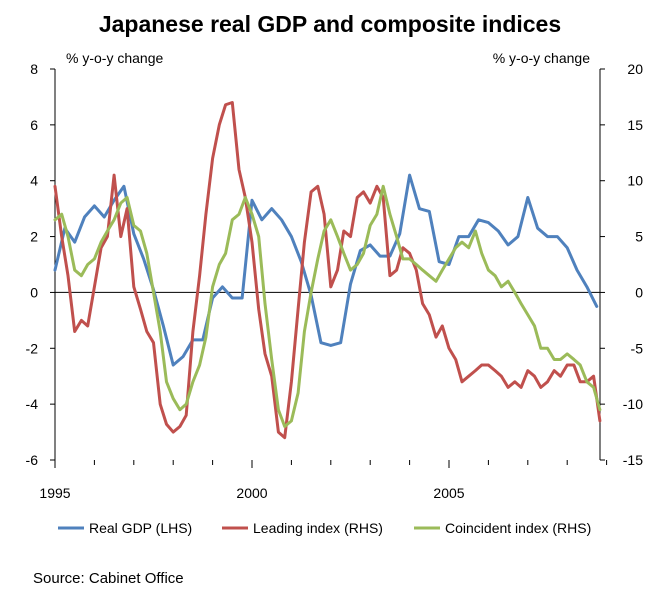 The height and width of the screenshot is (600, 660). What do you see at coordinates (32, 348) in the screenshot?
I see `left-y-tick-label: -2` at bounding box center [32, 348].